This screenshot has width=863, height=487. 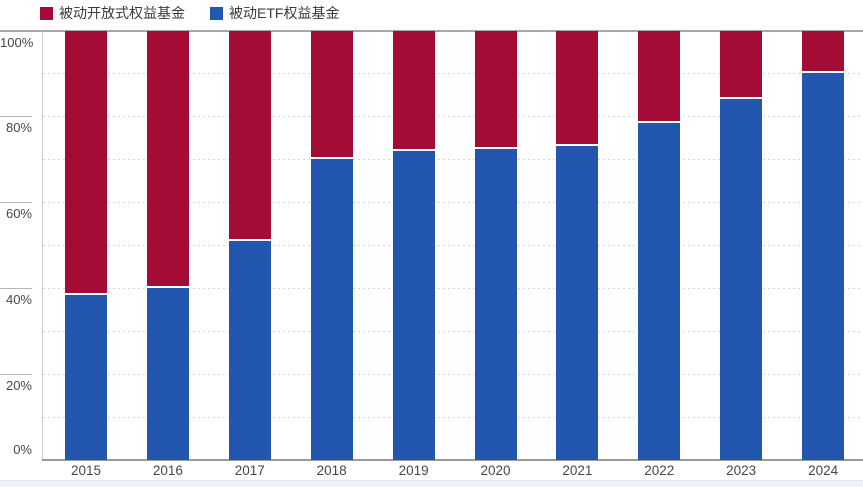 What do you see at coordinates (46, 13) in the screenshot?
I see `legend-swatch-red` at bounding box center [46, 13].